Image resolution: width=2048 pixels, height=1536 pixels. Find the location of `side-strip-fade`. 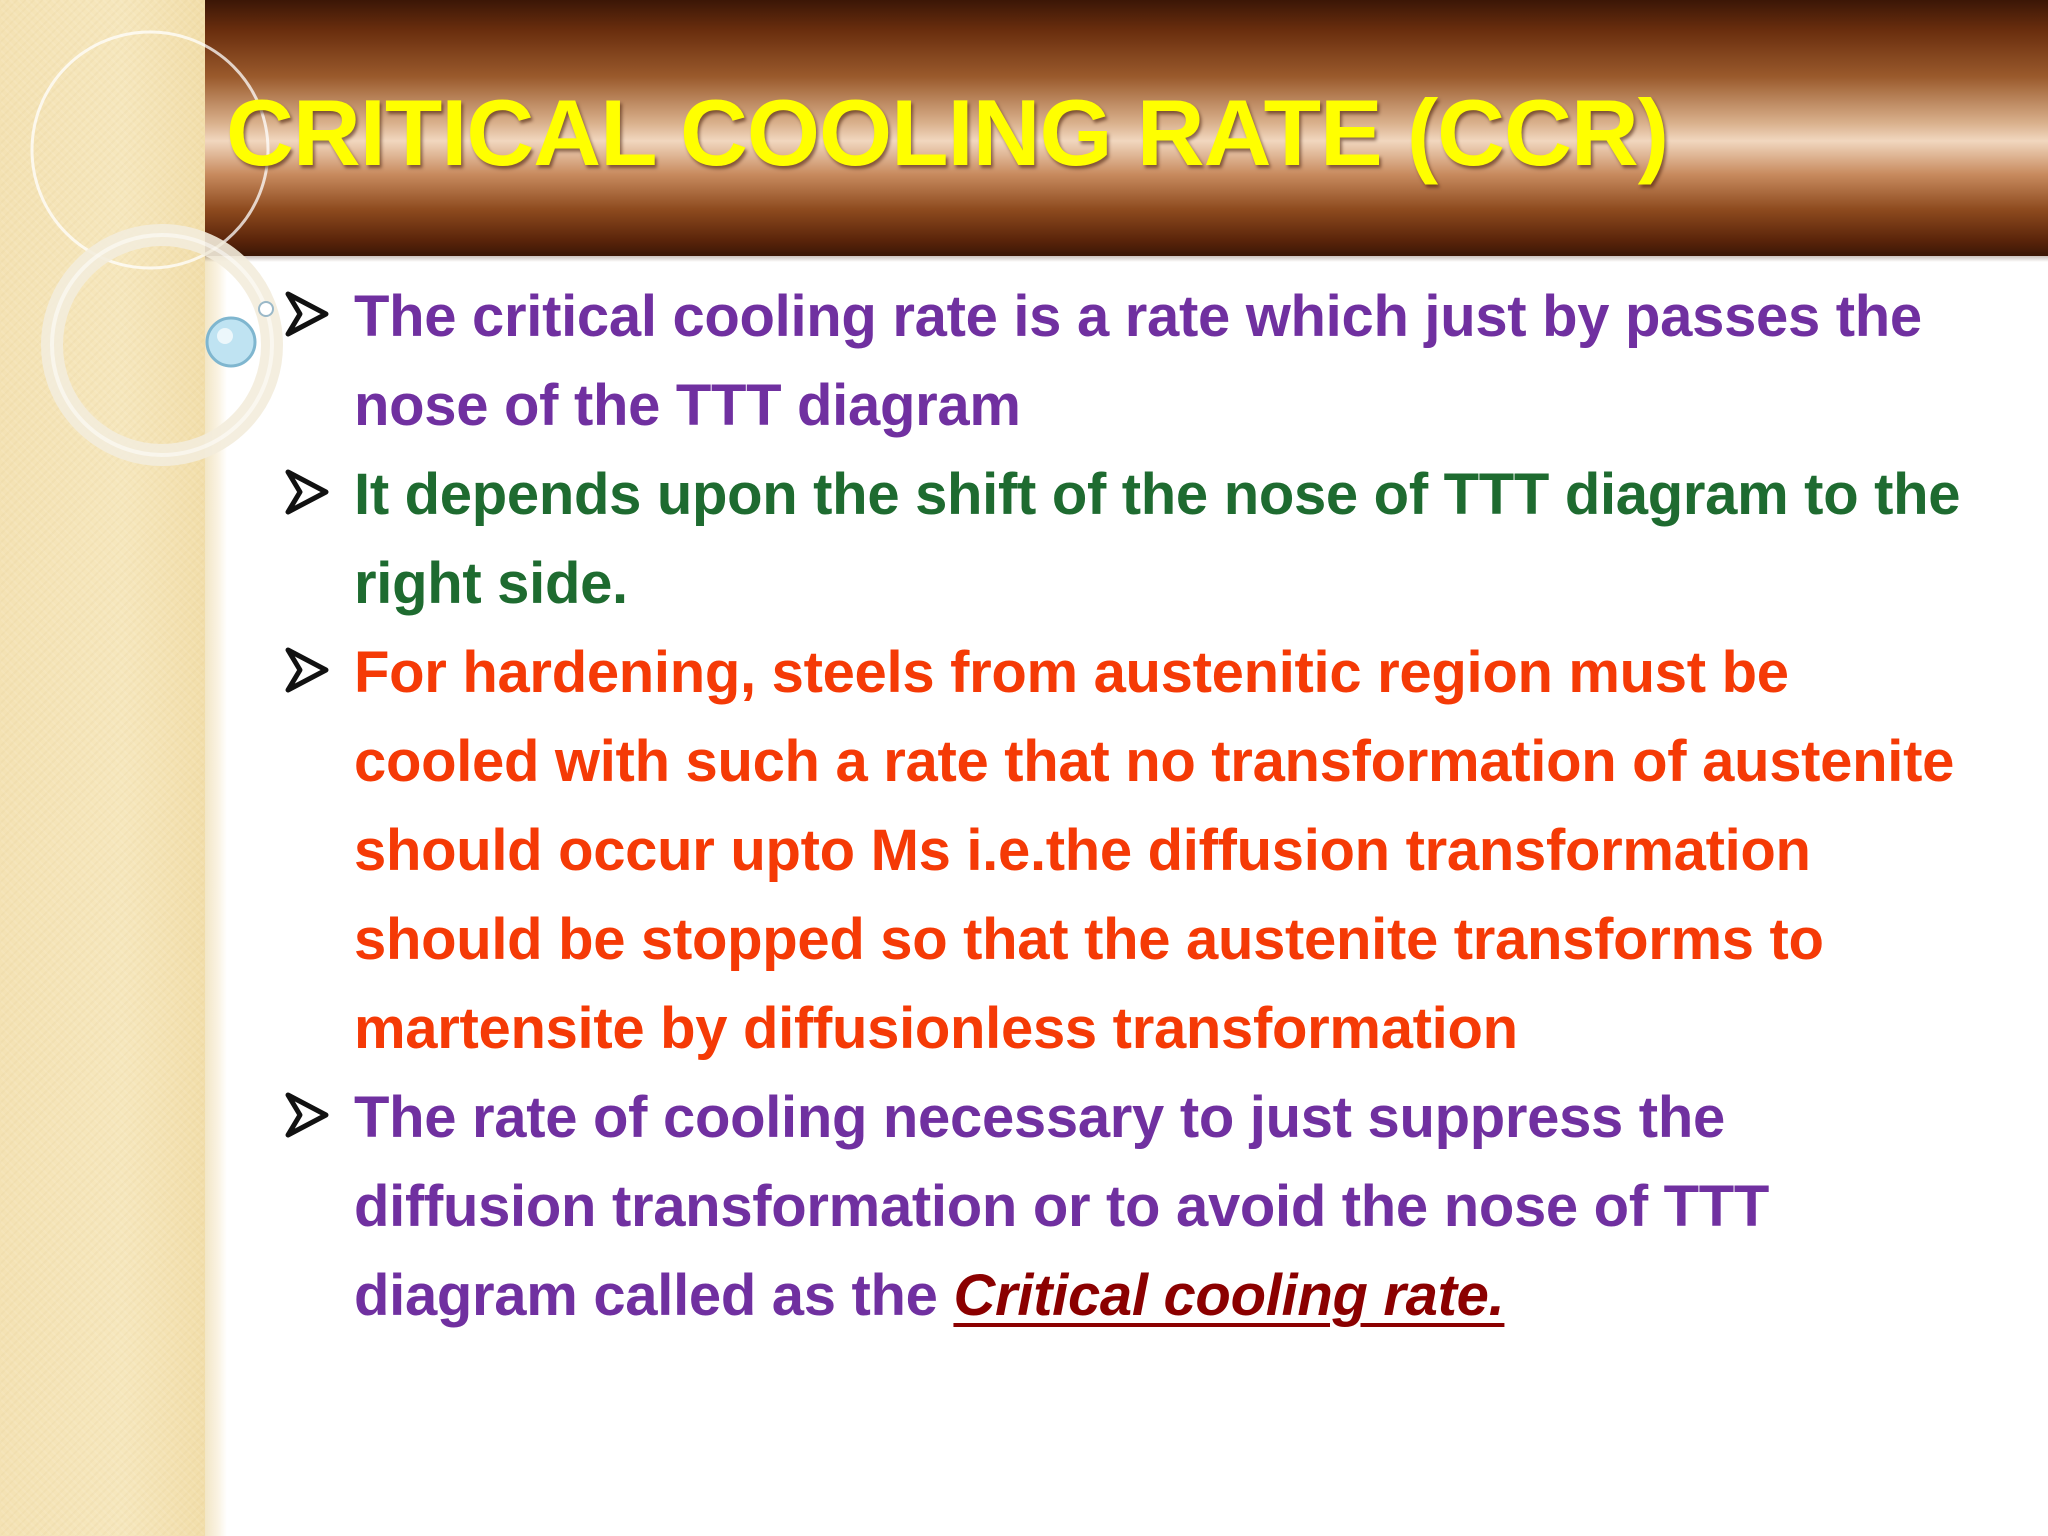

side-strip-fade is located at coordinates (216, 896).